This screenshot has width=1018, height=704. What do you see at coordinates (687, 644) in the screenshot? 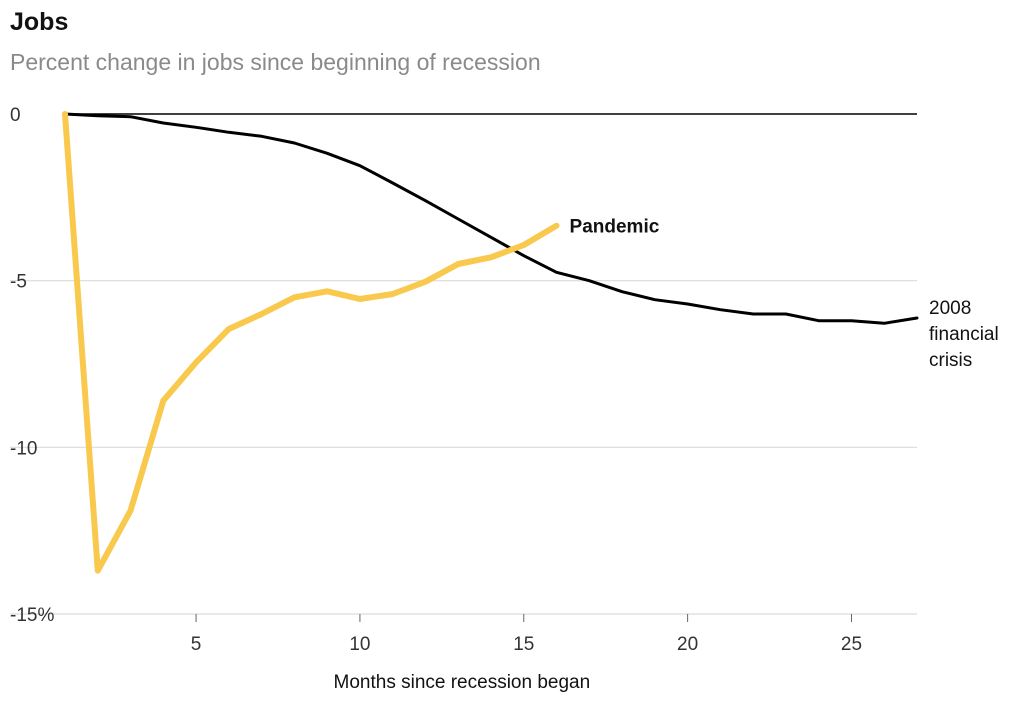
I see `x-tick-label: 20` at bounding box center [687, 644].